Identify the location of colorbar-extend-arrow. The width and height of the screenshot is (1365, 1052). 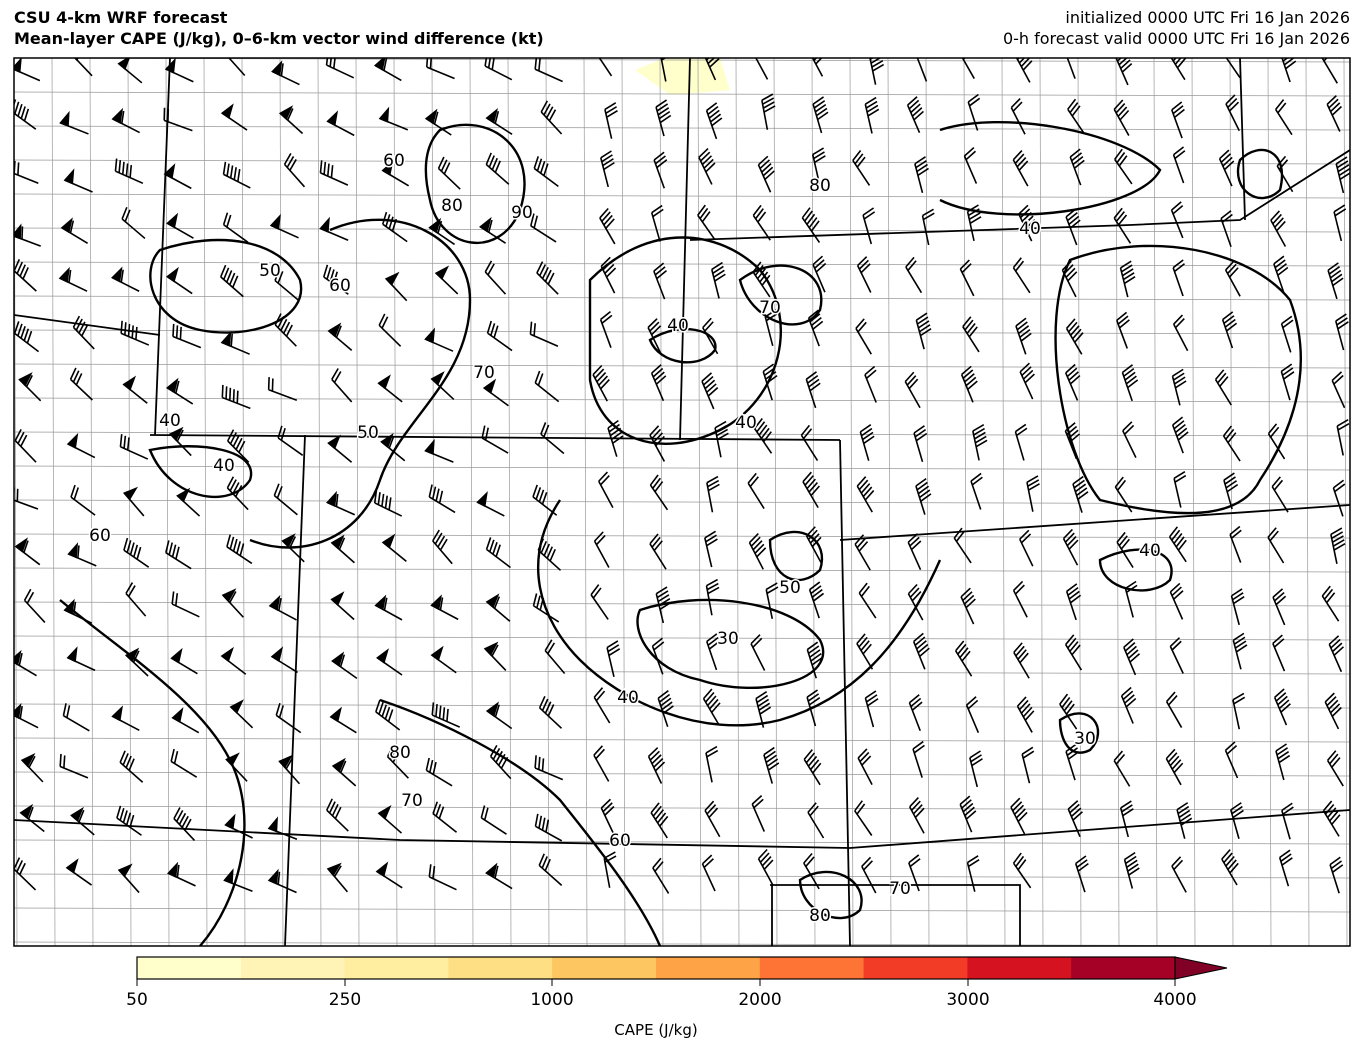
(1201, 968).